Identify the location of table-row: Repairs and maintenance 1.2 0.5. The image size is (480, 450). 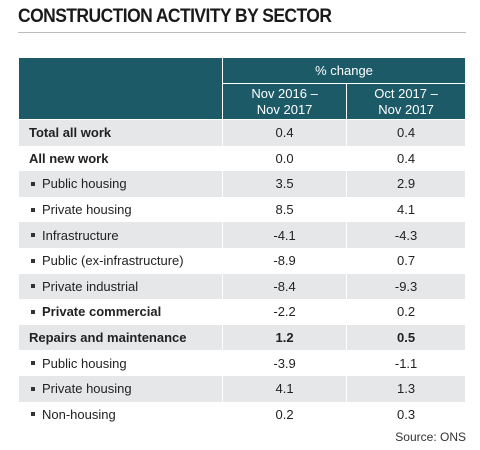
(242, 337).